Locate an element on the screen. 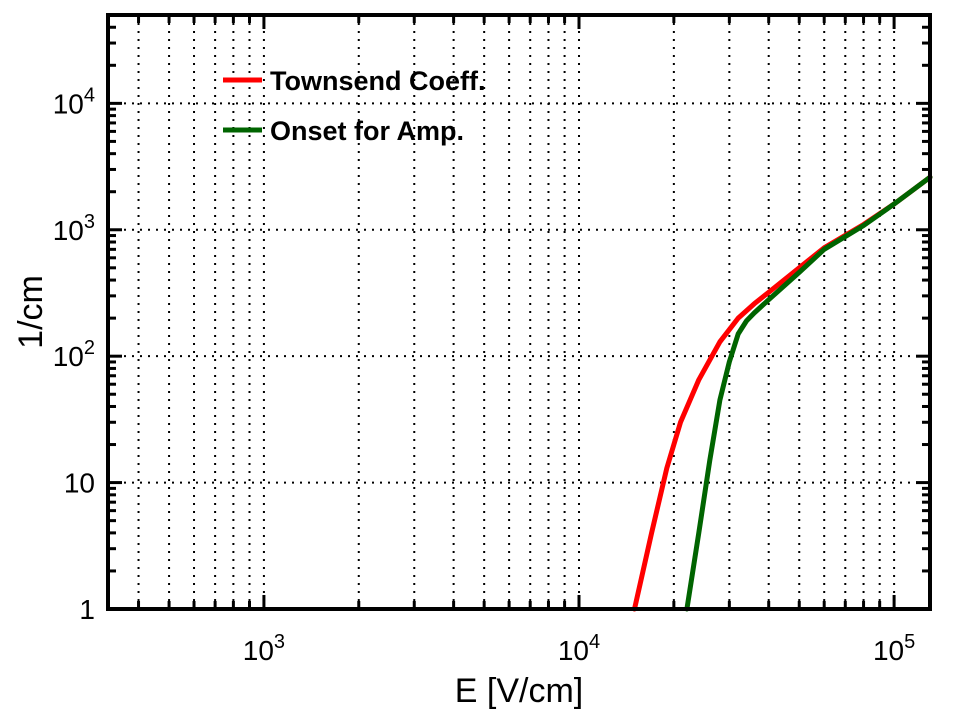 The width and height of the screenshot is (958, 715). x-tick-label: 10⁵ is located at coordinates (894, 648).